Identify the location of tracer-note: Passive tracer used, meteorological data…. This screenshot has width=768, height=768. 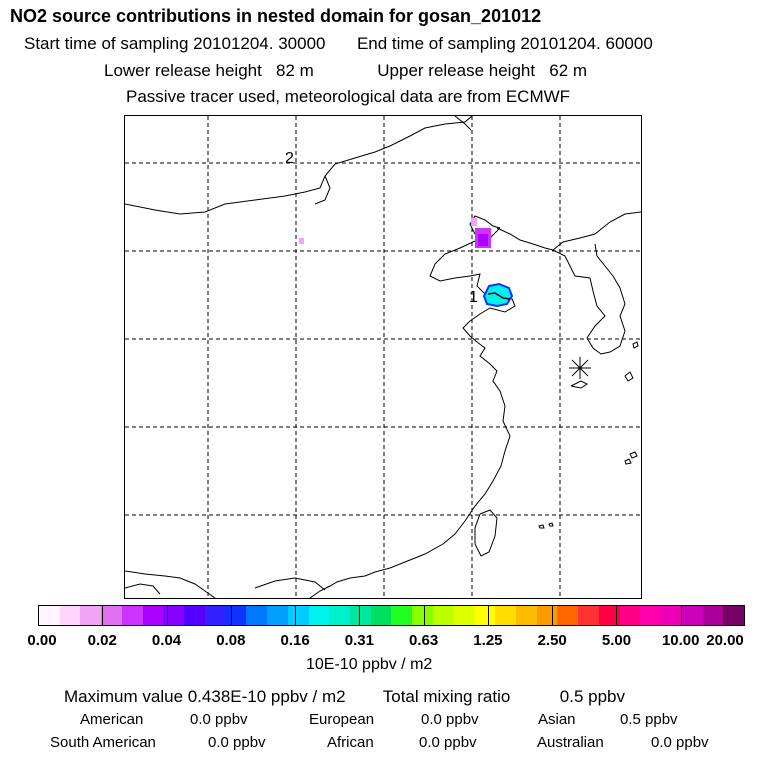
(348, 96).